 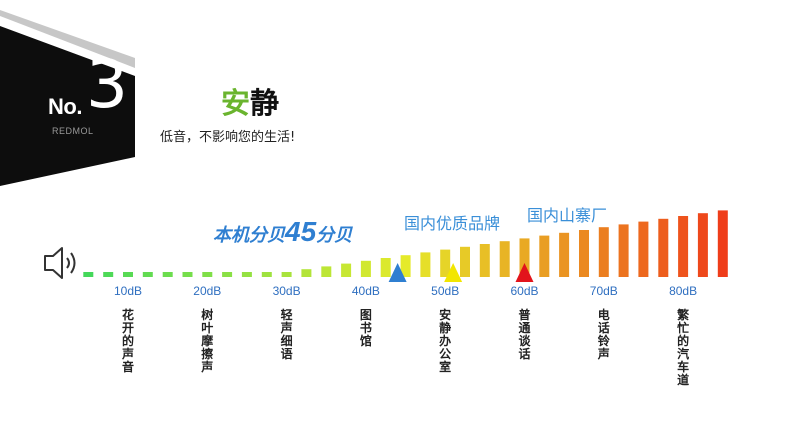 What do you see at coordinates (301, 231) in the screenshot?
I see `callout-machine-value: 45` at bounding box center [301, 231].